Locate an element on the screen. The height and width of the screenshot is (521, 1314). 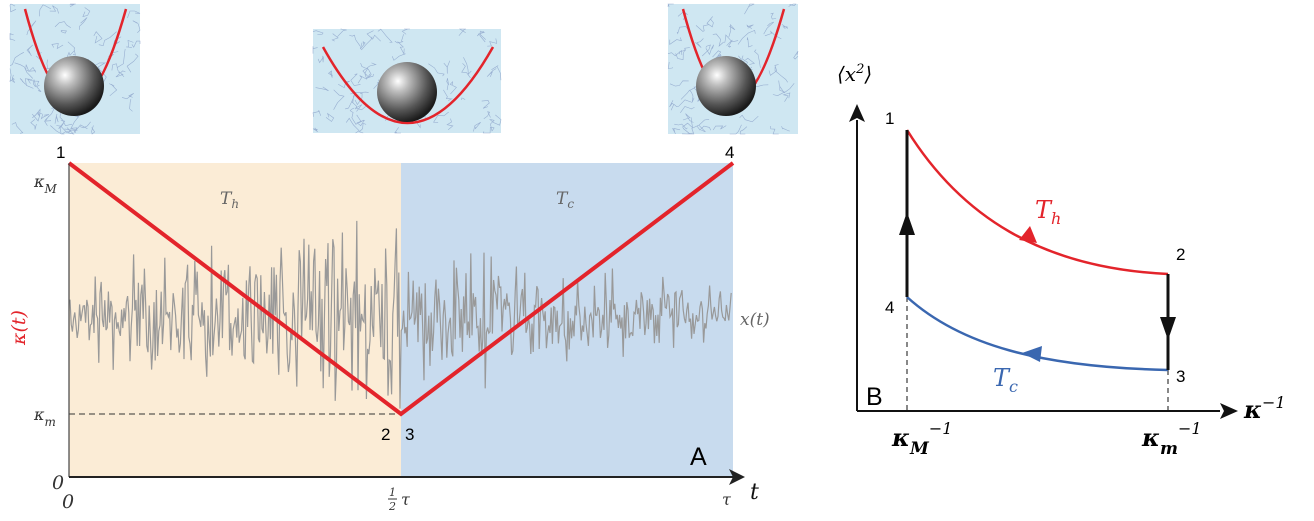
x-axis-label: t is located at coordinates (754, 492).